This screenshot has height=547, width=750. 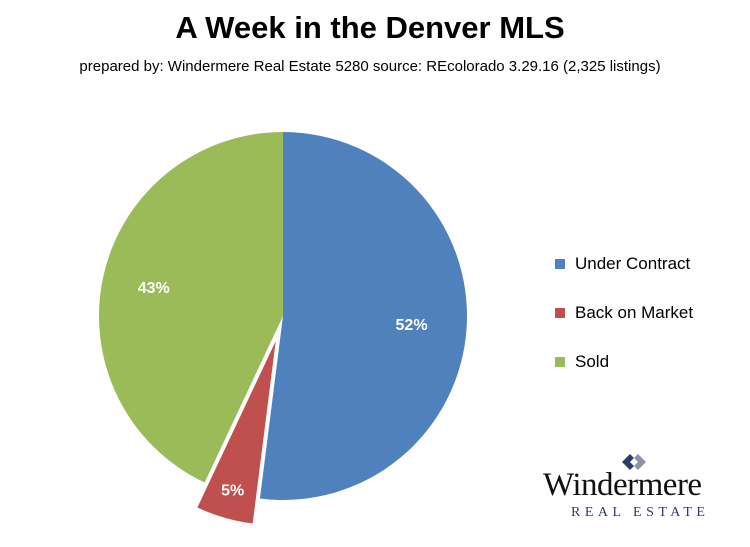 I want to click on legend-item-back-on-market: Back on Market, so click(x=624, y=313).